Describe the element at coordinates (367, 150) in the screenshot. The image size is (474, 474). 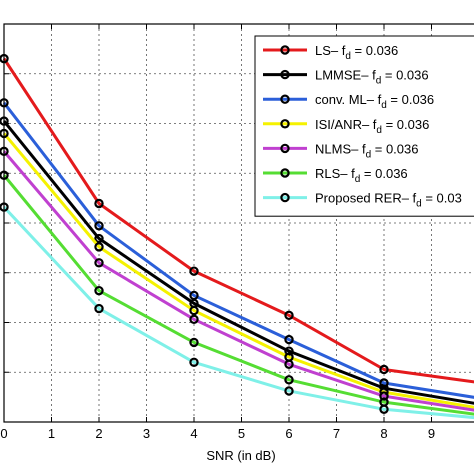
I see `legend-label: NLMS– fd = 0.036` at that location.